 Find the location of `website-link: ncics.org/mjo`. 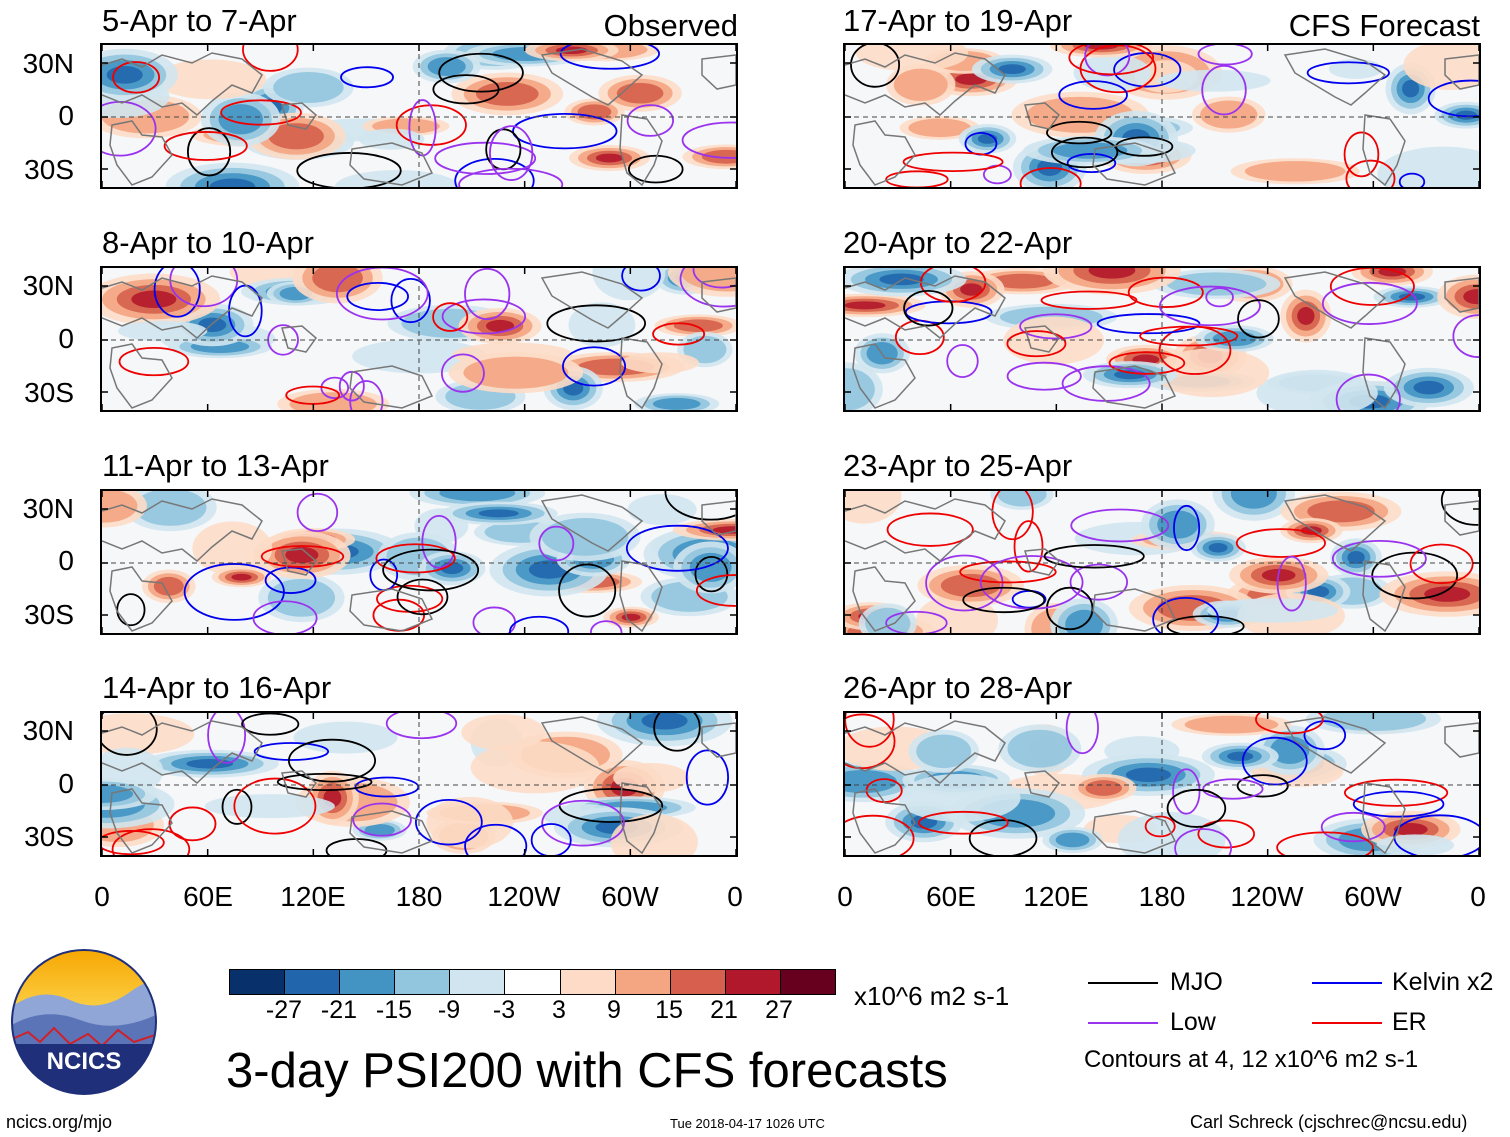

website-link: ncics.org/mjo is located at coordinates (59, 1122).